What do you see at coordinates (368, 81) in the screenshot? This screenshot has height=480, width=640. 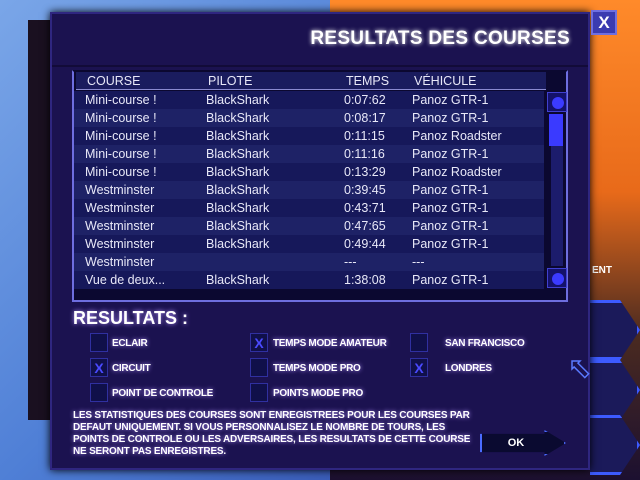 I see `header-temps: TEMPS` at bounding box center [368, 81].